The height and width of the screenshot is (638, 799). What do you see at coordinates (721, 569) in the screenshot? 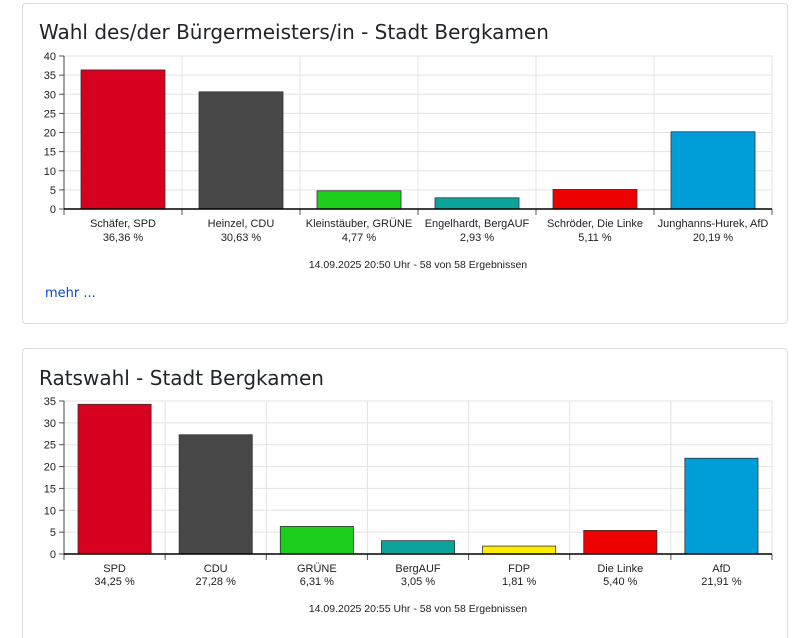
I see `x-tick-label: AfD` at bounding box center [721, 569].